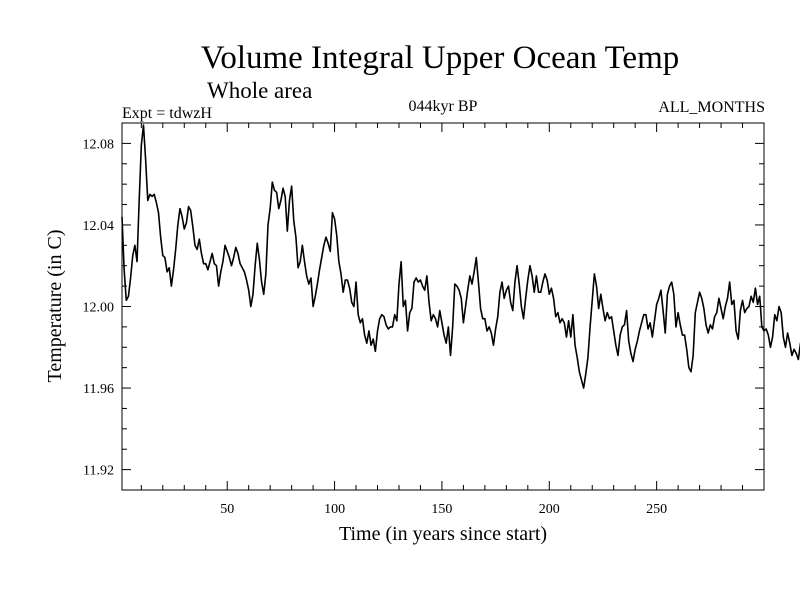 The image size is (800, 600). Describe the element at coordinates (167, 113) in the screenshot. I see `experiment-label: Expt = tdwzH` at that location.